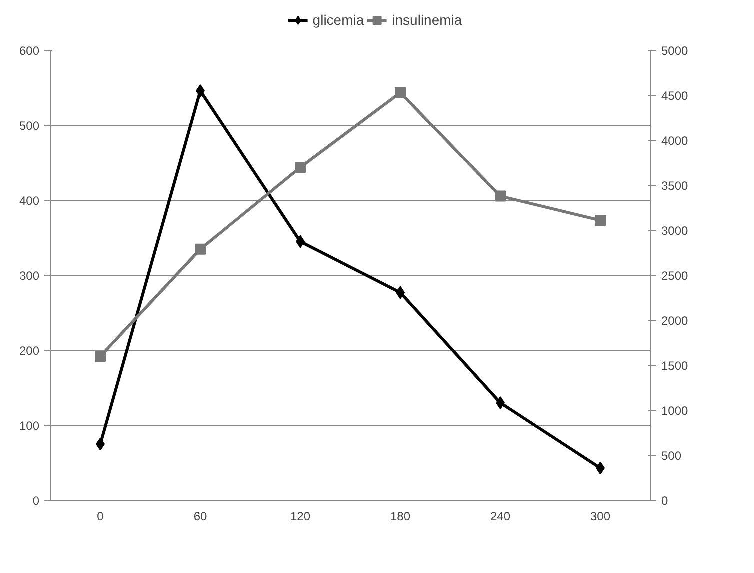 The image size is (754, 573). I want to click on y2-tick-label: 1500, so click(675, 366).